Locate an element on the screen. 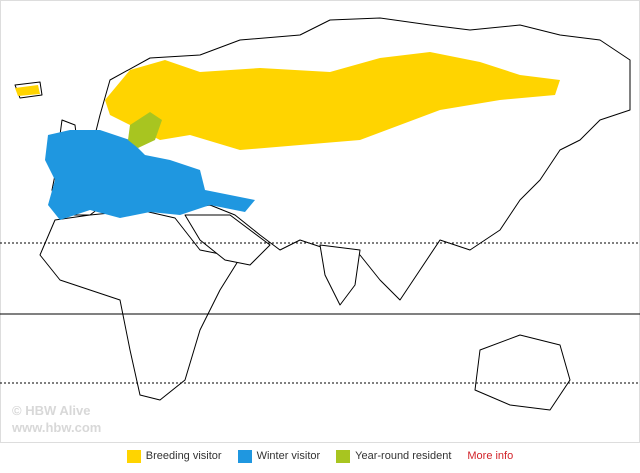 This screenshot has width=640, height=473. australia is located at coordinates (522, 372).